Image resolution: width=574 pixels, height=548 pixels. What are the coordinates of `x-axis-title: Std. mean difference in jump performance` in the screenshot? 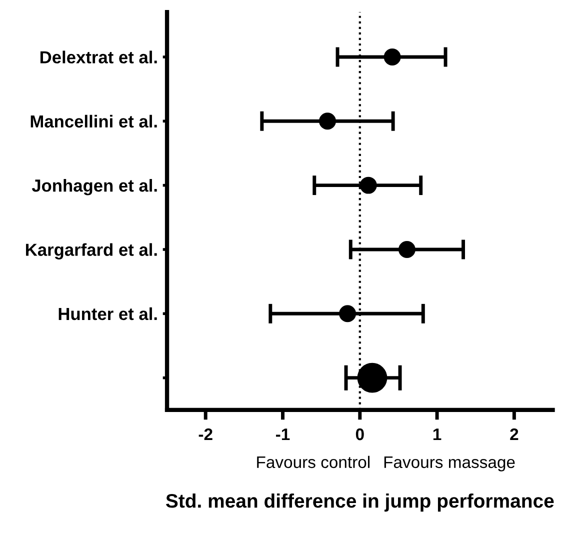 It's located at (360, 502).